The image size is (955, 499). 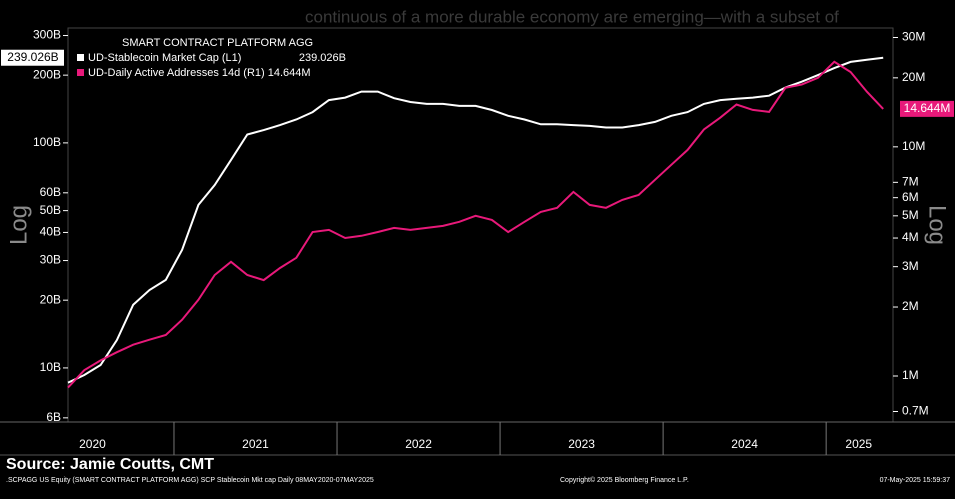 I want to click on last-value-label: 239.026B, so click(x=32, y=57).